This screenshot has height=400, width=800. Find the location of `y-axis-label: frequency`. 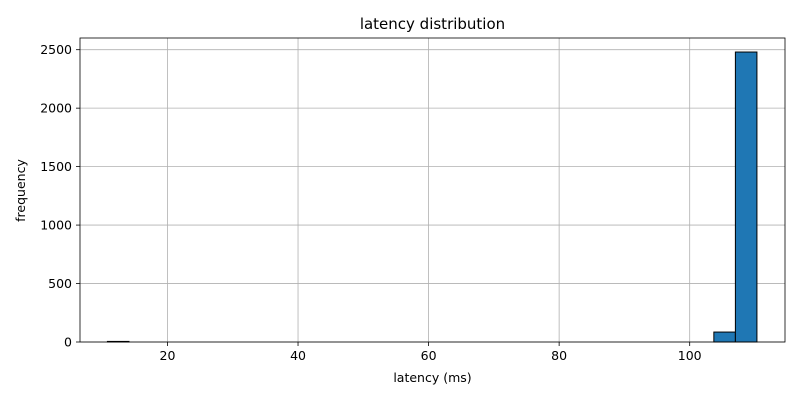

y-axis-label: frequency is located at coordinates (20, 190).